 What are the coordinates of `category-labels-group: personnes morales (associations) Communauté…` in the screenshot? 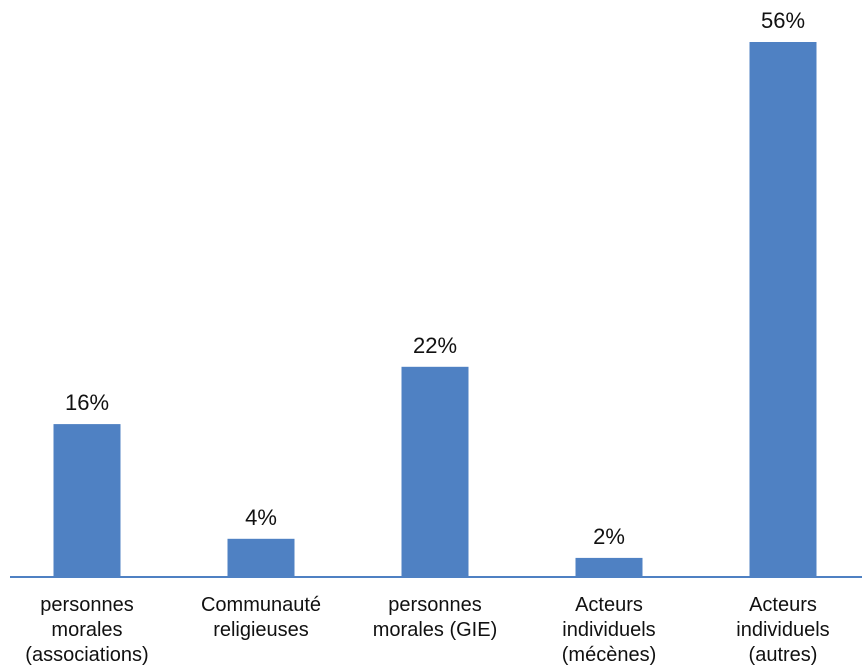 It's located at (427, 630).